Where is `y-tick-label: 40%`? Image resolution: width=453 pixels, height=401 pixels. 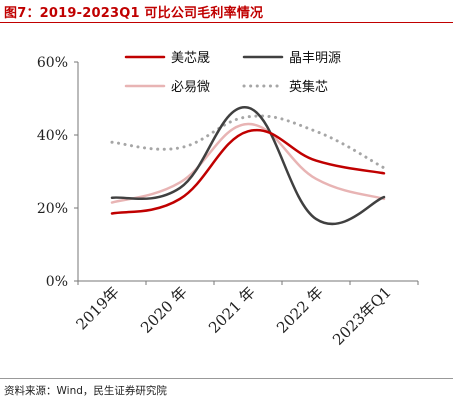 y-tick-label: 40% is located at coordinates (52, 136).